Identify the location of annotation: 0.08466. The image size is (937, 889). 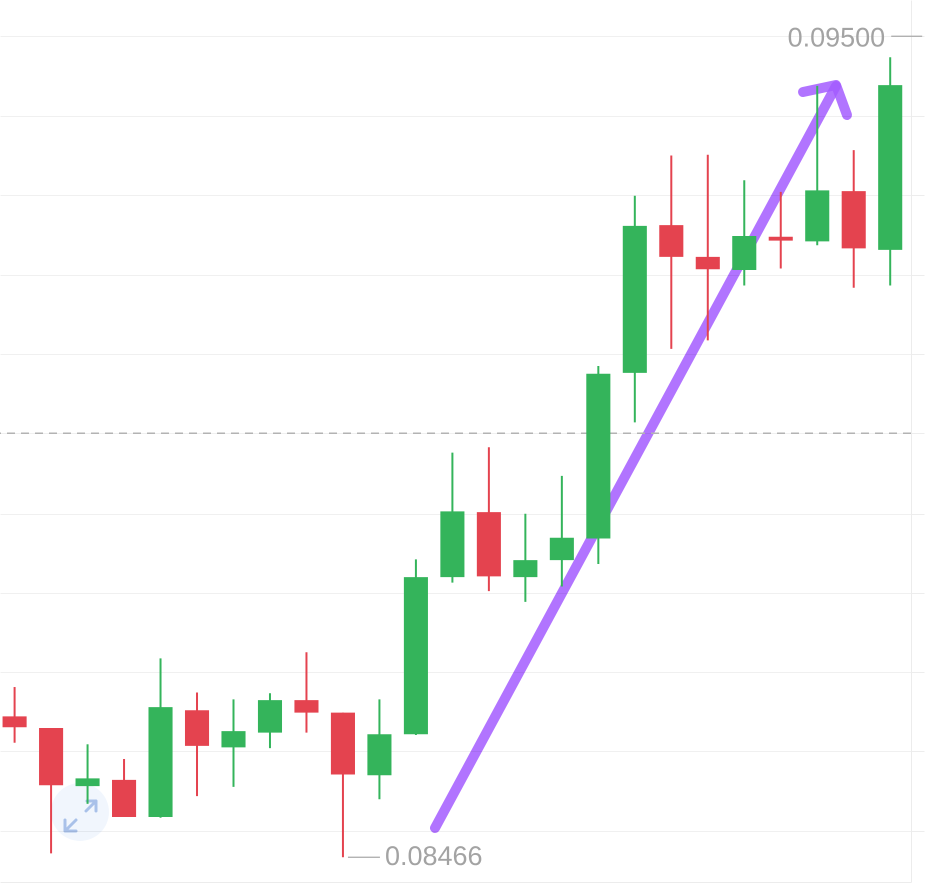
(433, 856).